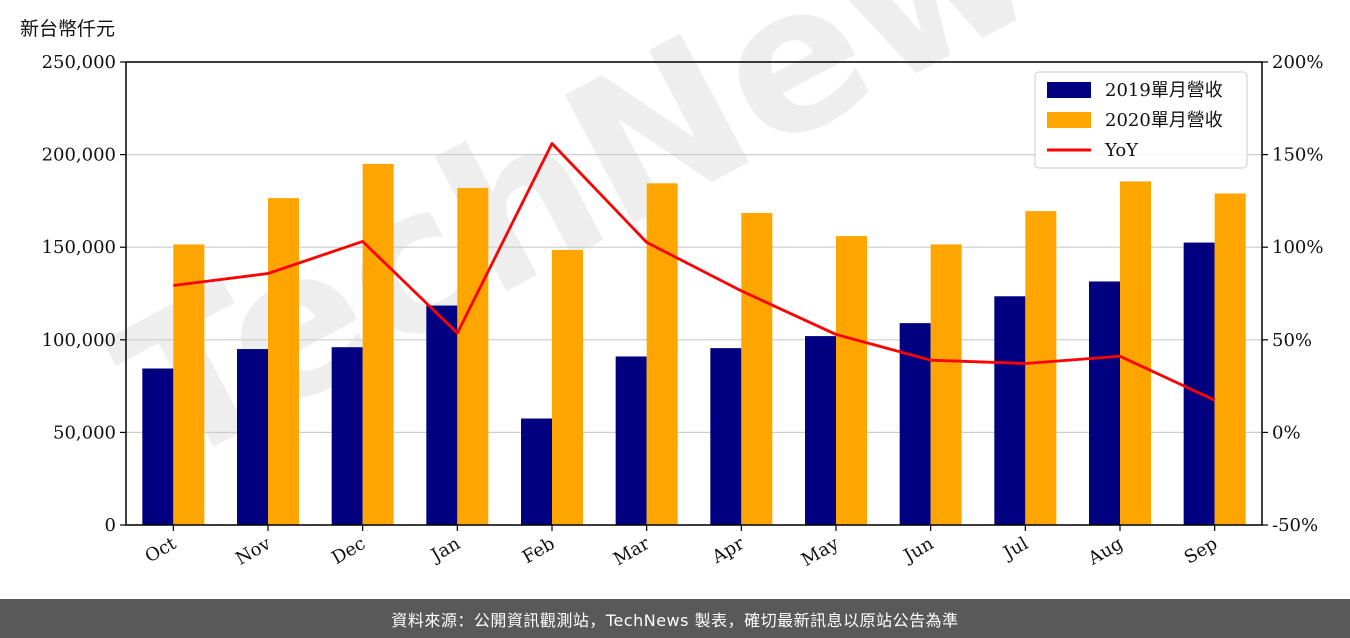 This screenshot has width=1350, height=638. Describe the element at coordinates (348, 551) in the screenshot. I see `x-tick-label-dec: Dec` at that location.